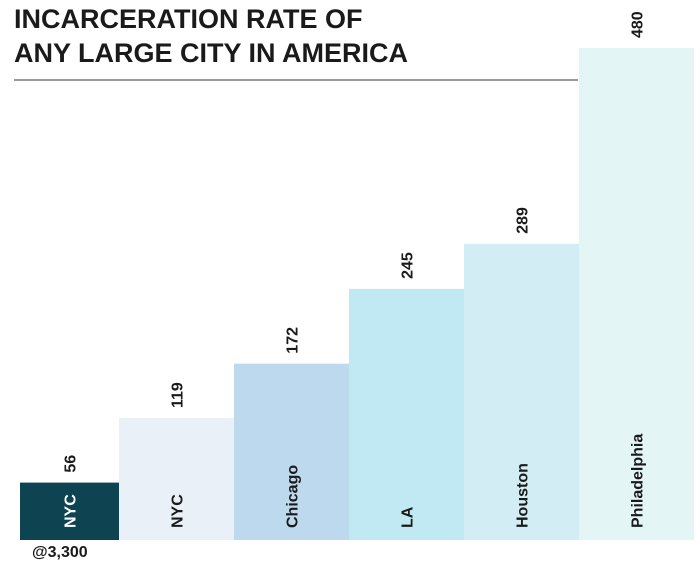  What do you see at coordinates (60, 552) in the screenshot?
I see `annotation: @3,300` at bounding box center [60, 552].